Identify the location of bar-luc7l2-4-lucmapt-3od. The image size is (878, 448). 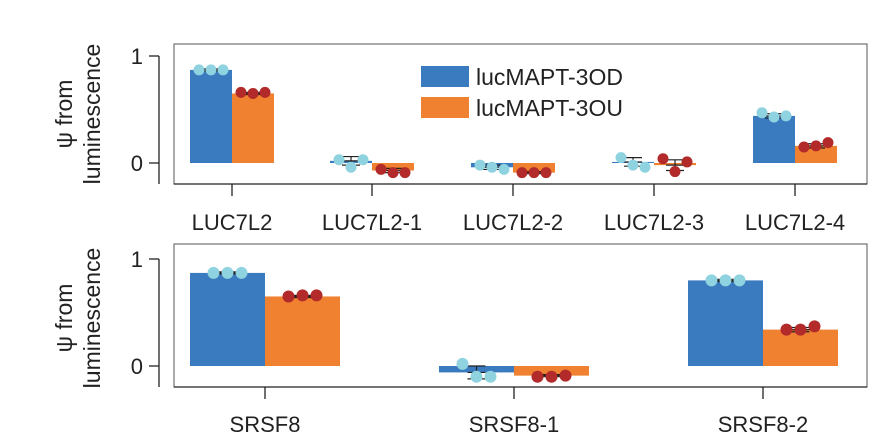
(774, 139).